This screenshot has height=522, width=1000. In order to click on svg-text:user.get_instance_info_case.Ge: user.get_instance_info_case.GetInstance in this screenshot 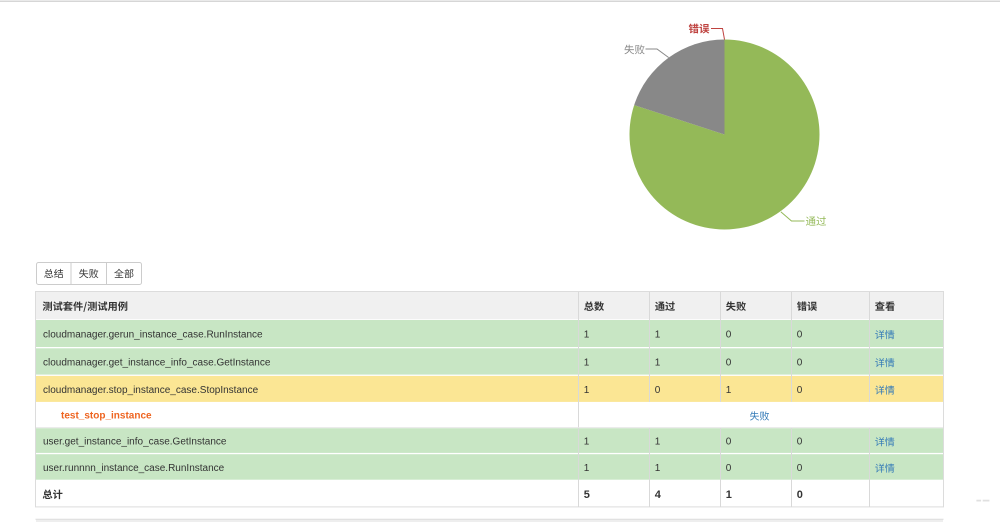, I will do `click(135, 442)`.